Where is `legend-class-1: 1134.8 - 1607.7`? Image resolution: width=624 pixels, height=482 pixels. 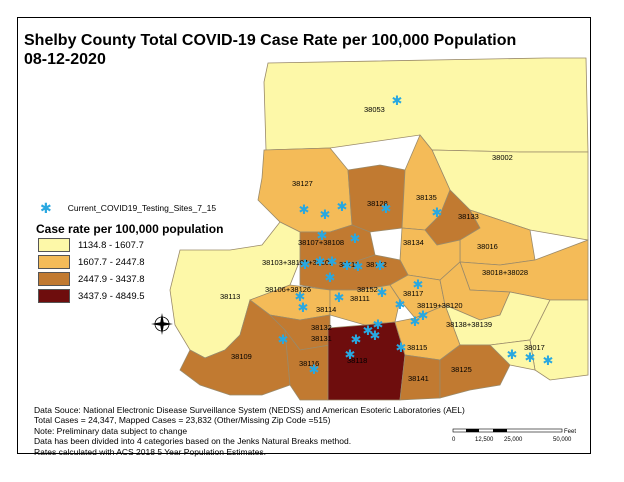
legend-class-1: 1134.8 - 1607.7 is located at coordinates (91, 245).